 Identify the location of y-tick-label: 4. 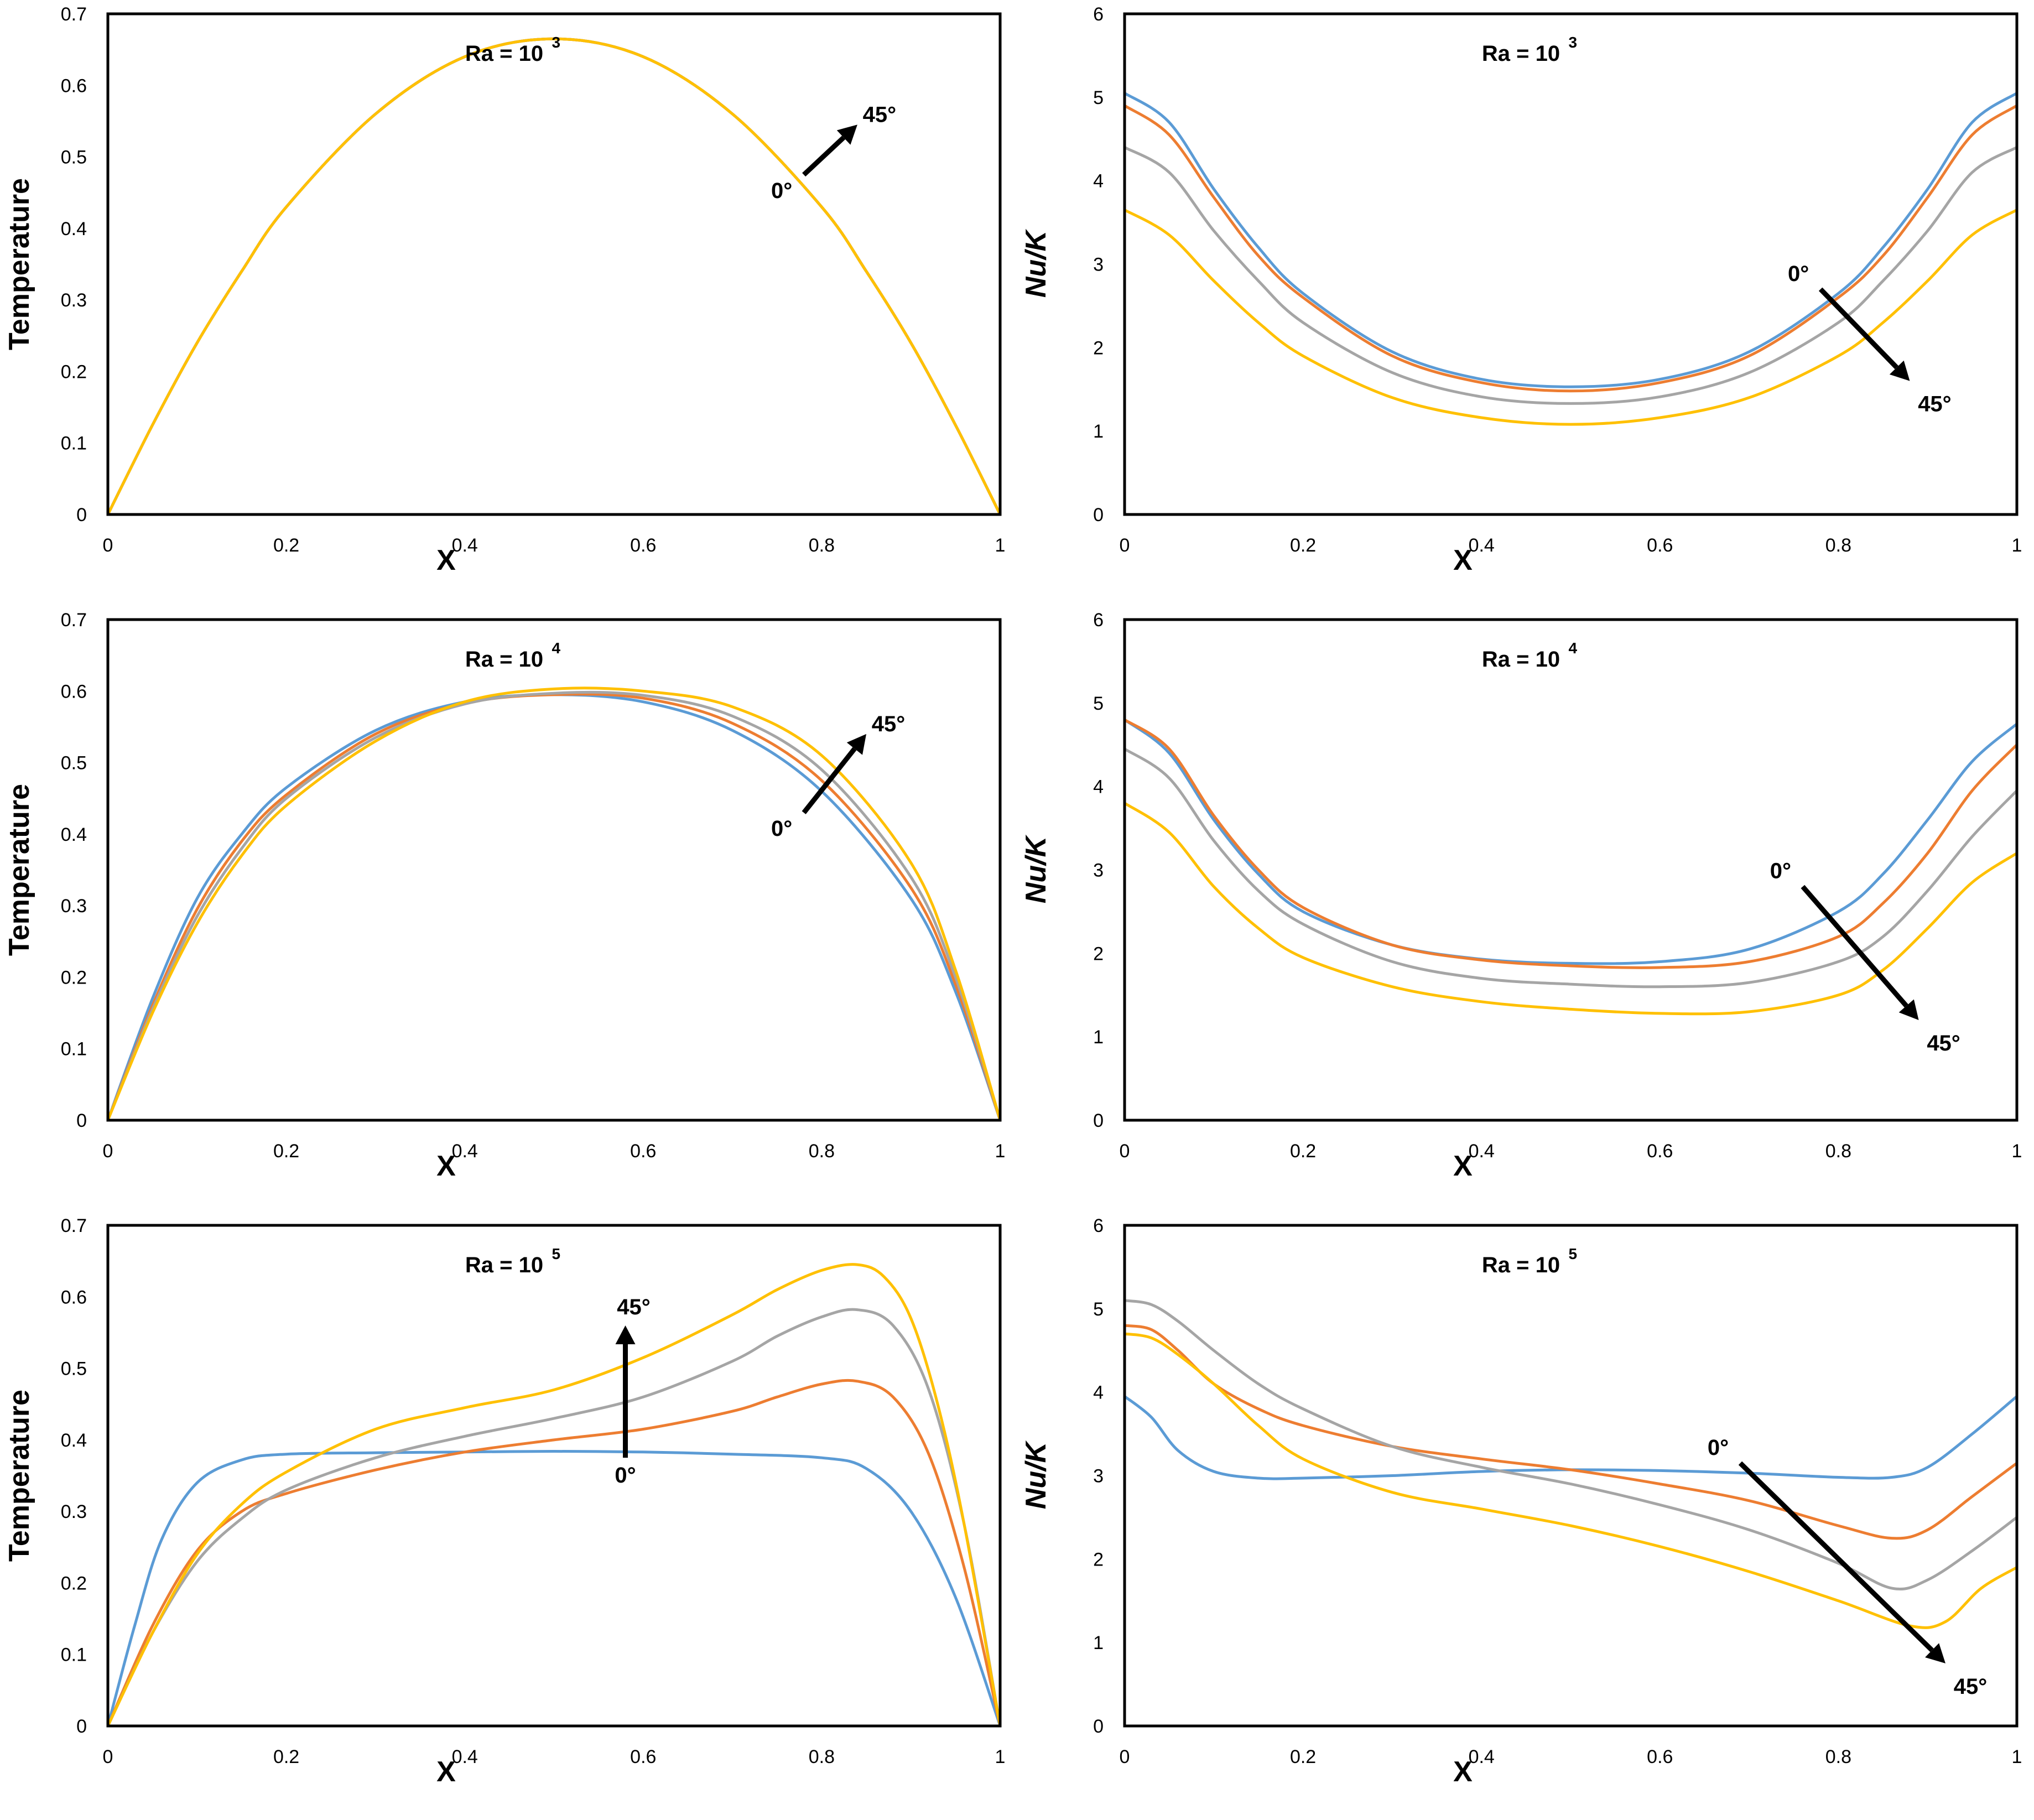
(1098, 788).